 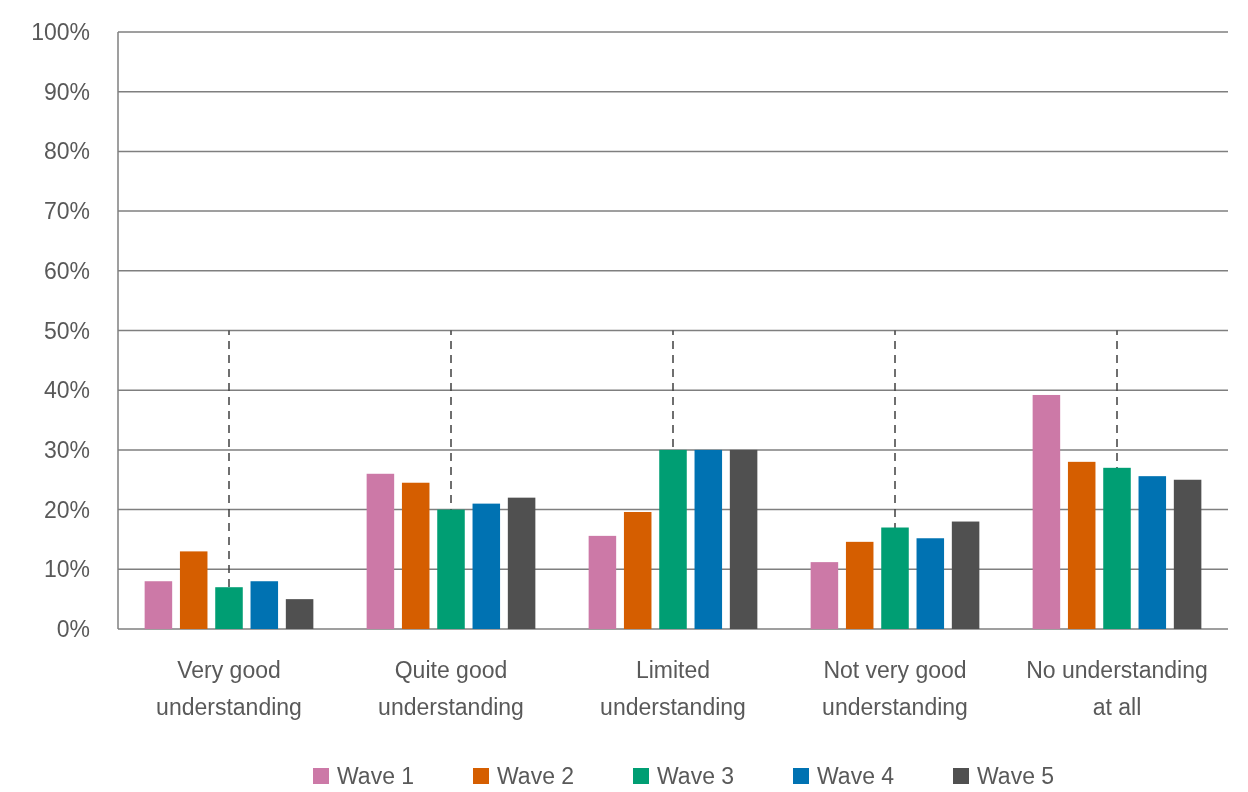 What do you see at coordinates (1117, 688) in the screenshot?
I see `x-tick-label: No understanding at all` at bounding box center [1117, 688].